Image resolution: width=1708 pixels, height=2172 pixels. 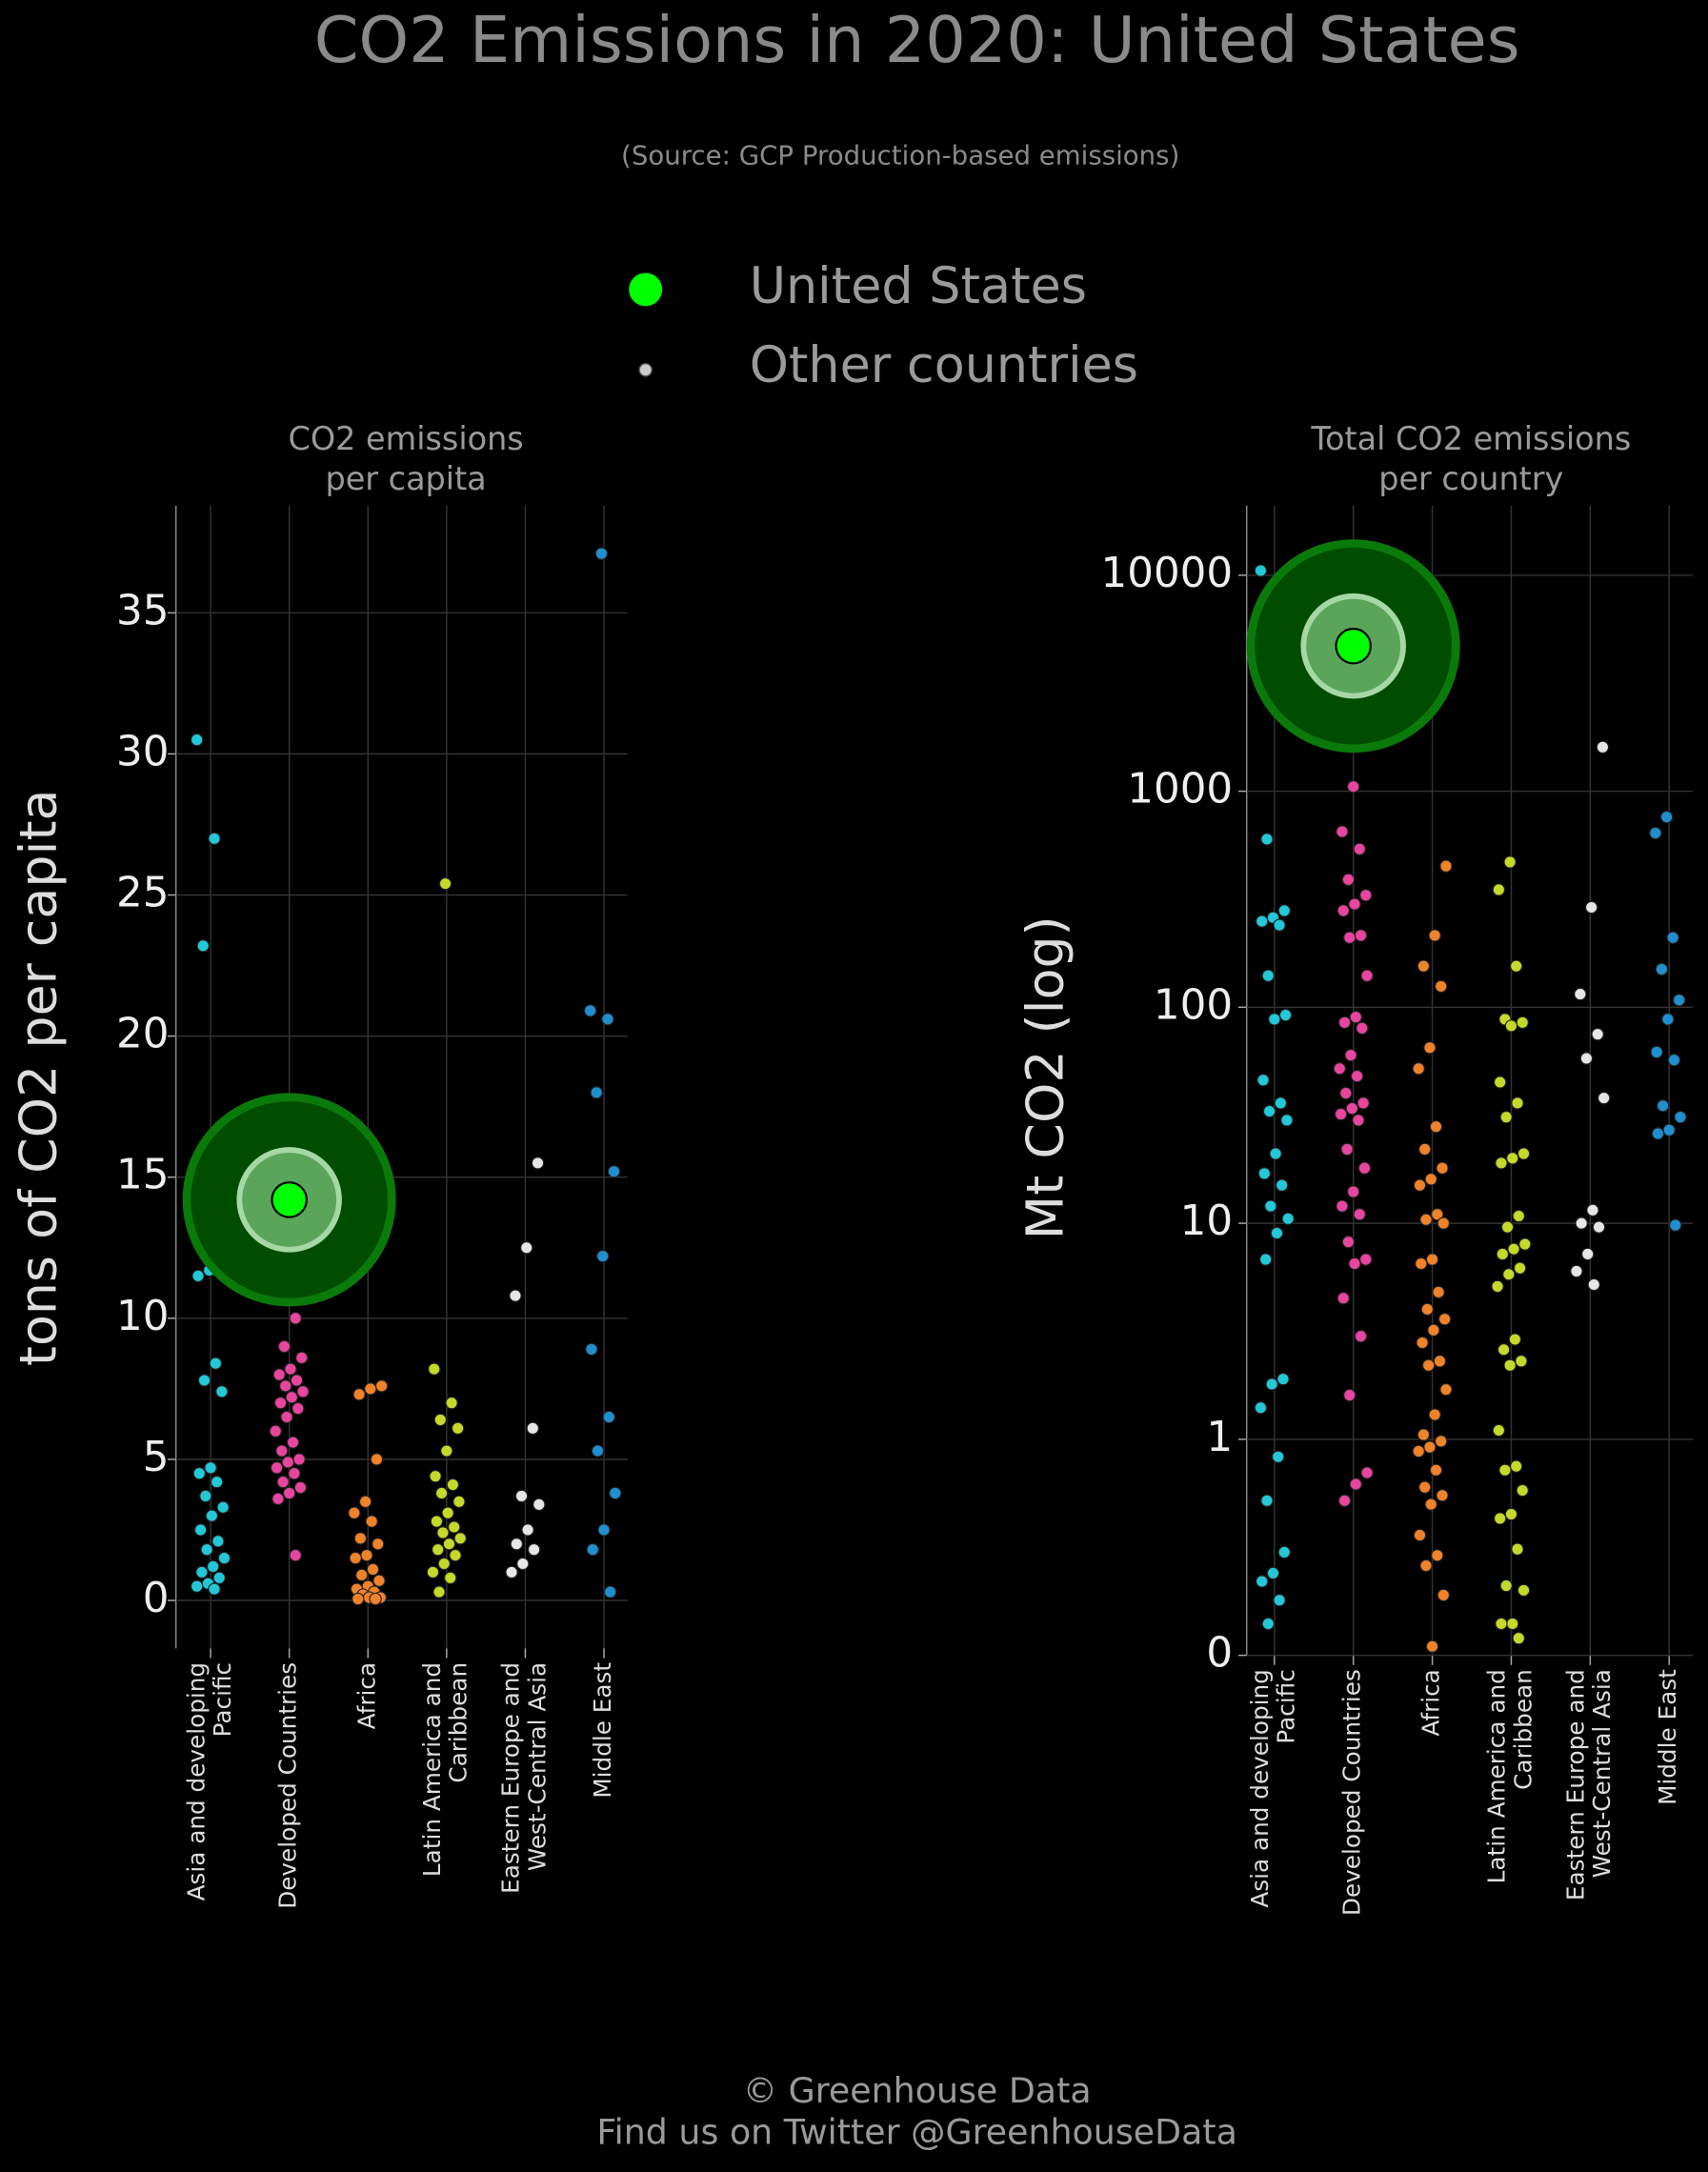 What do you see at coordinates (919, 286) in the screenshot?
I see `legend-label: United States` at bounding box center [919, 286].